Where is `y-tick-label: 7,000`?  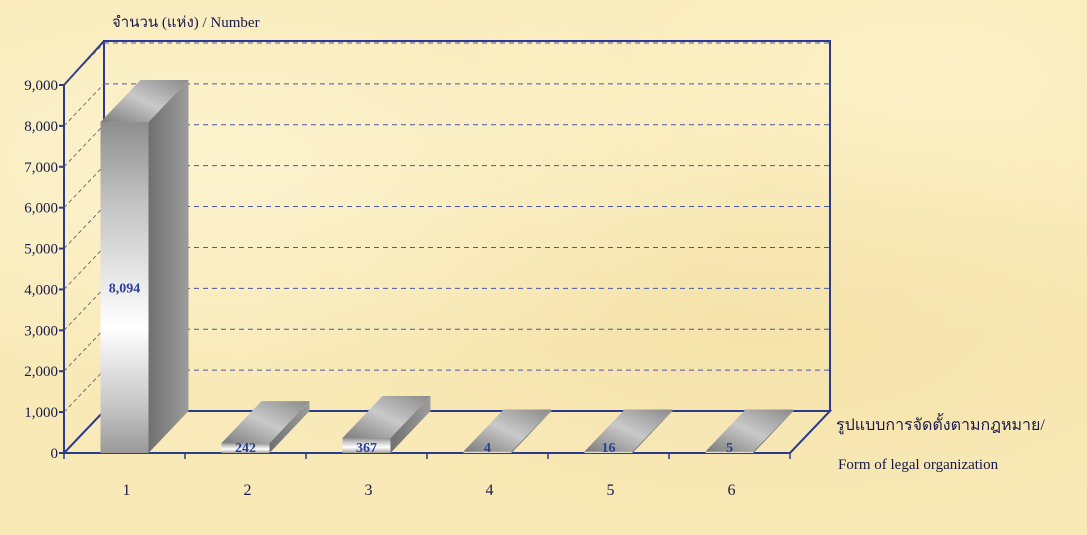
y-tick-label: 7,000 is located at coordinates (41, 168).